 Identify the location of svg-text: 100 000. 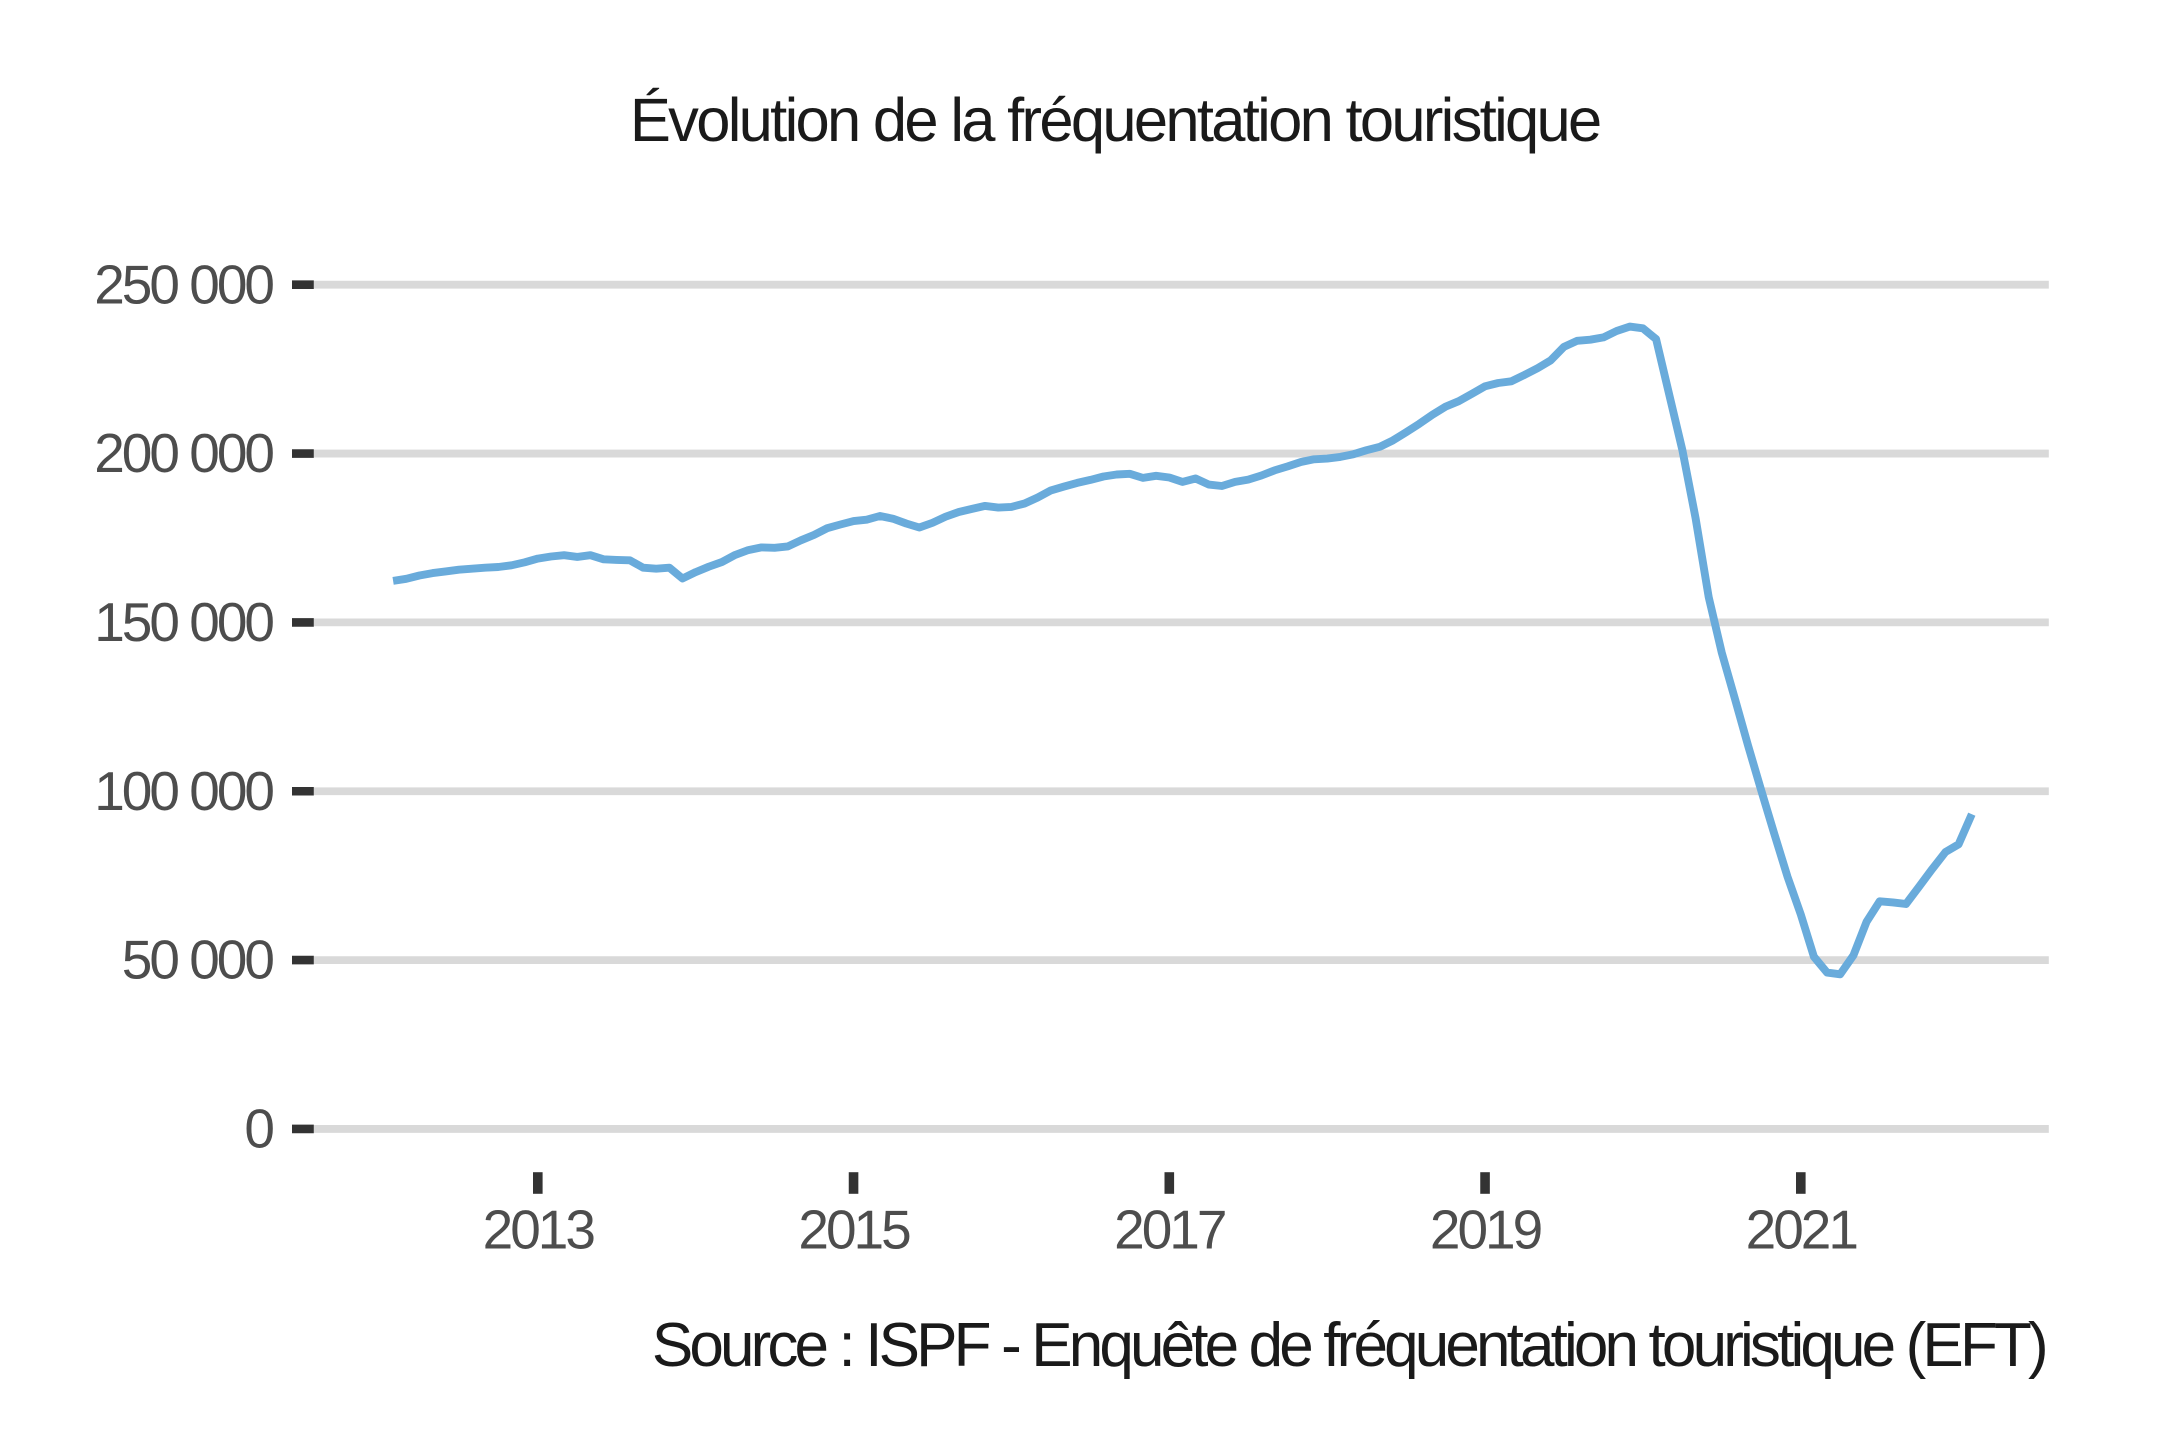
(183, 791).